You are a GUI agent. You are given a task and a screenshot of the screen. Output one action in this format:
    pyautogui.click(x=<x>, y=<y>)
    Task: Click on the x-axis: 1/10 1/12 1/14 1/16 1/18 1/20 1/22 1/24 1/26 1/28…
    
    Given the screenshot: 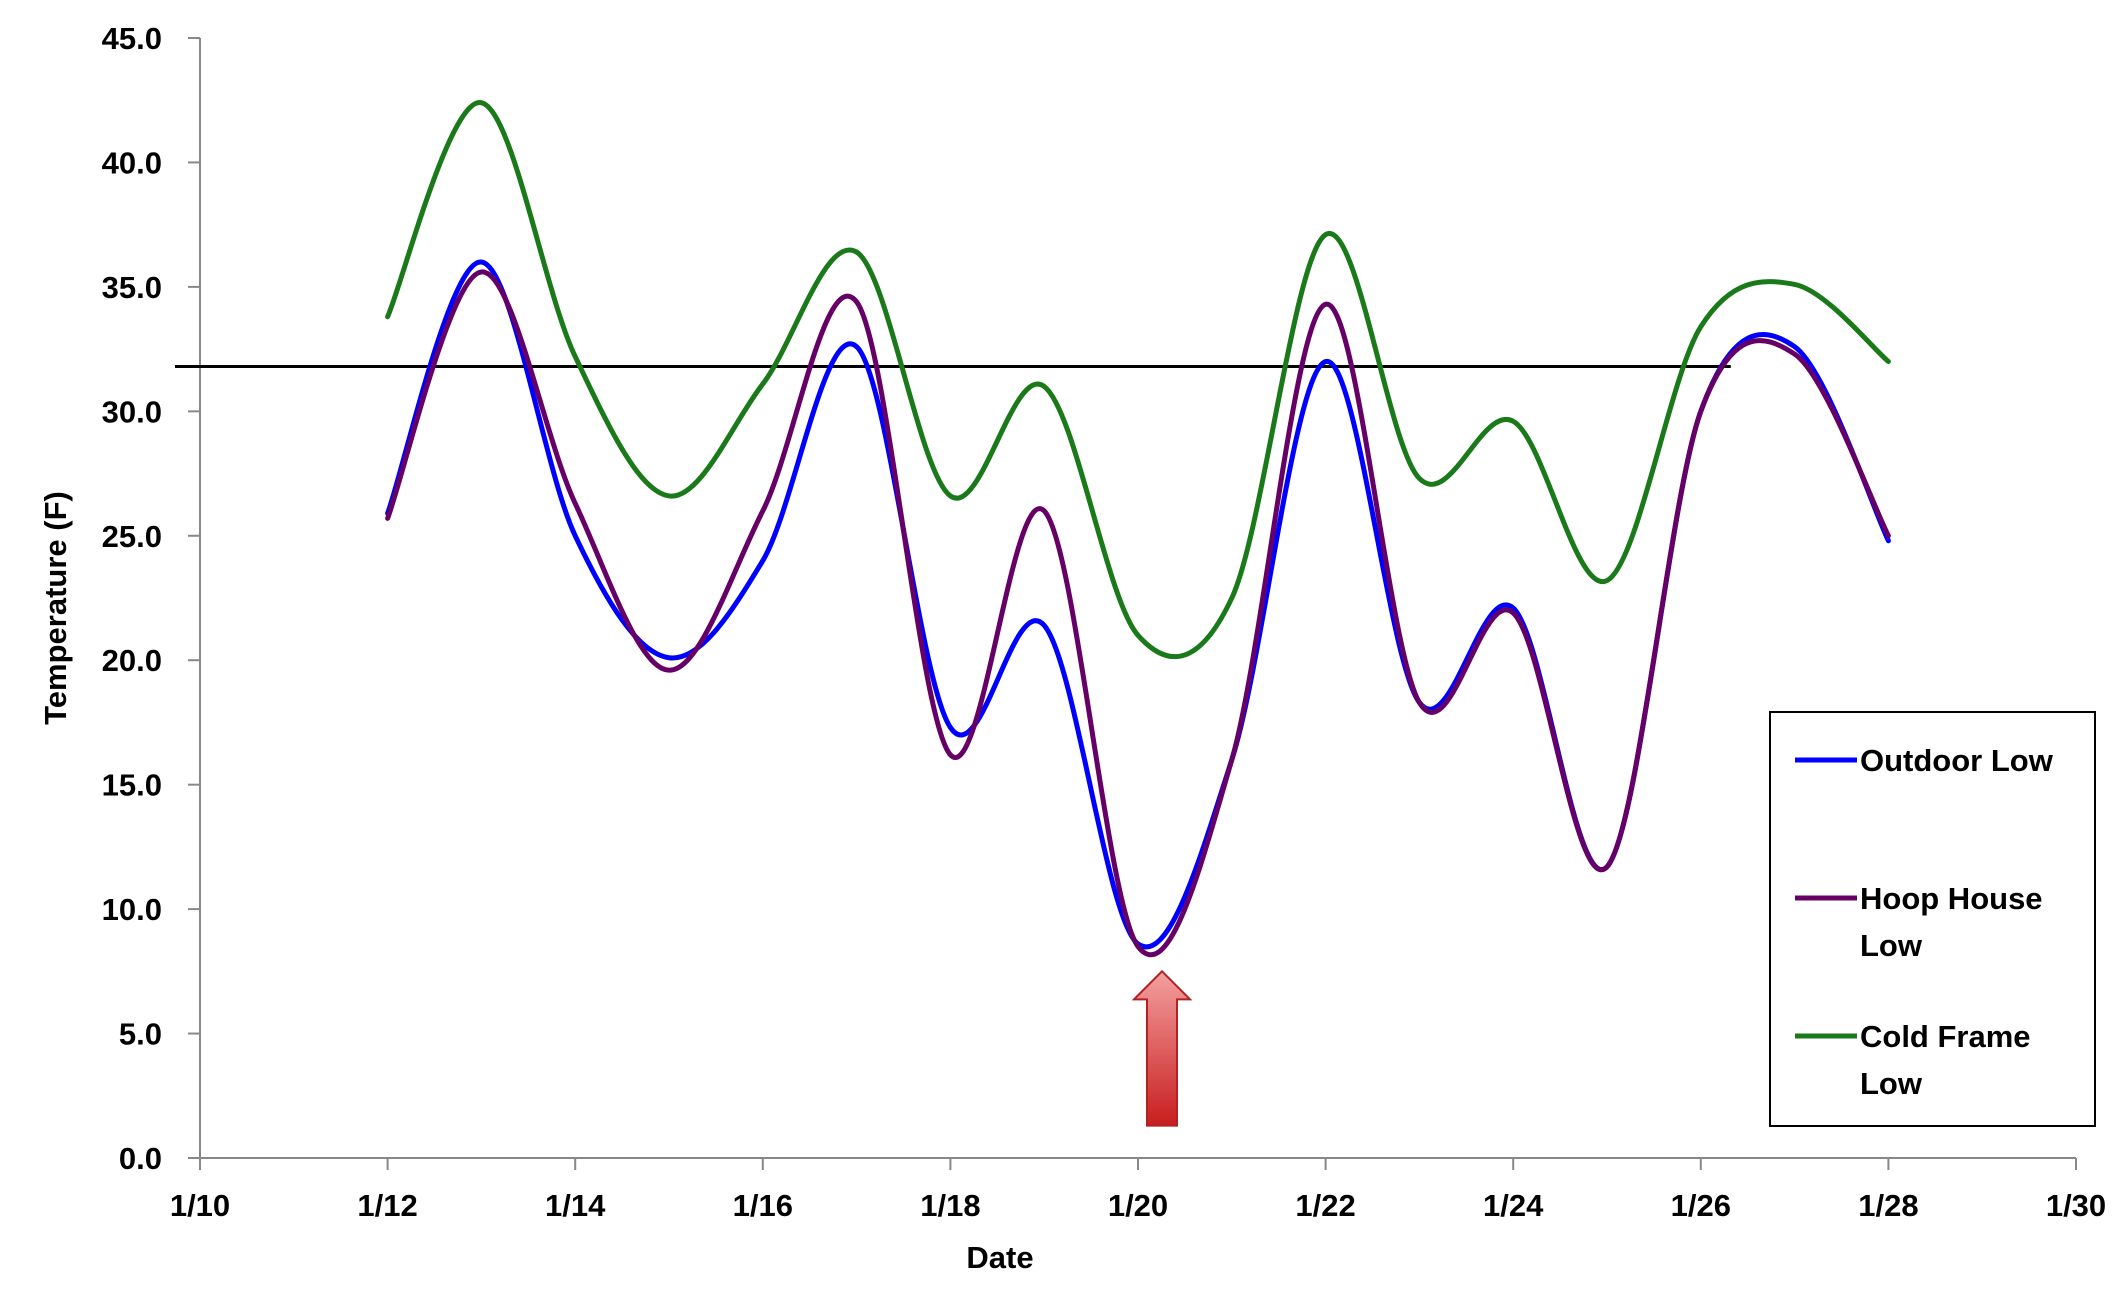 What is the action you would take?
    pyautogui.click(x=1138, y=1190)
    